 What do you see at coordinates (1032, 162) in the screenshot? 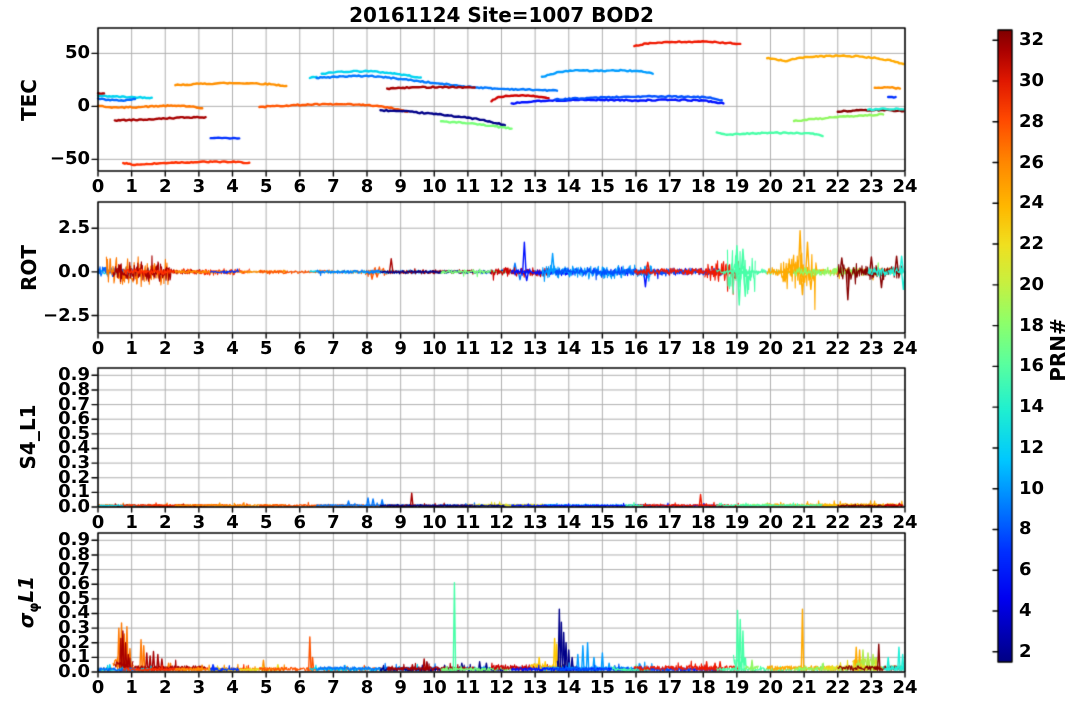
I see `tick-label: 26` at bounding box center [1032, 162].